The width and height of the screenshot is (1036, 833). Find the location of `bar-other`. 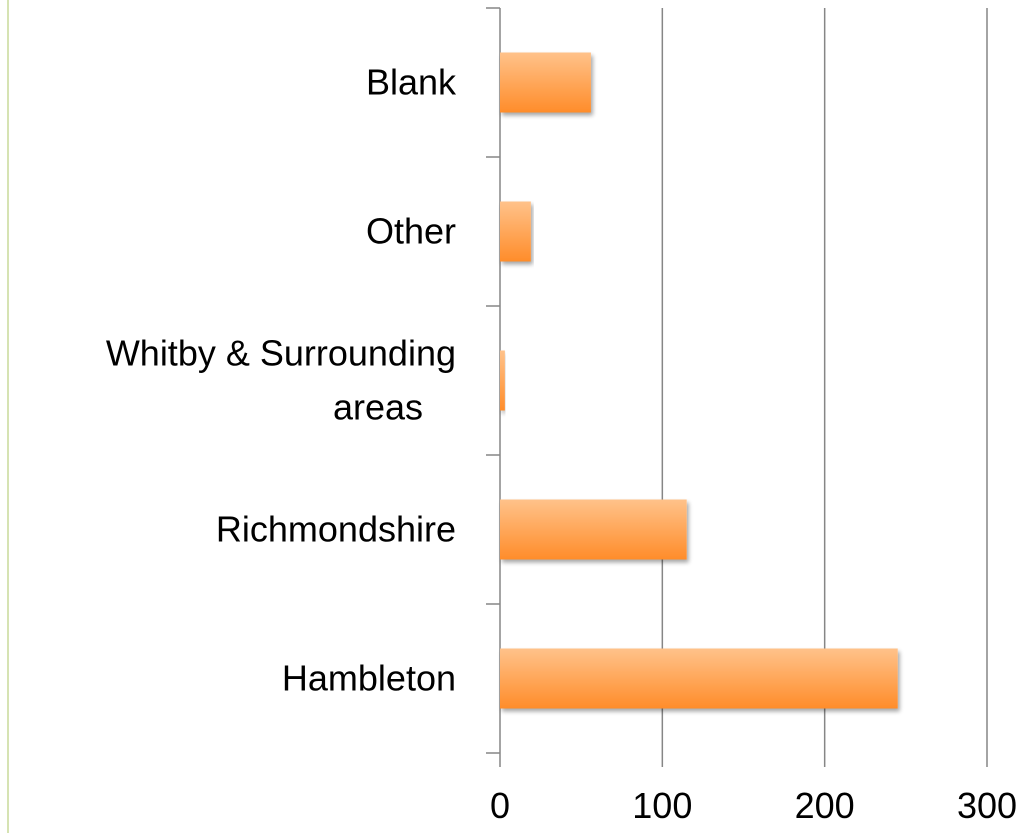

bar-other is located at coordinates (515, 231).